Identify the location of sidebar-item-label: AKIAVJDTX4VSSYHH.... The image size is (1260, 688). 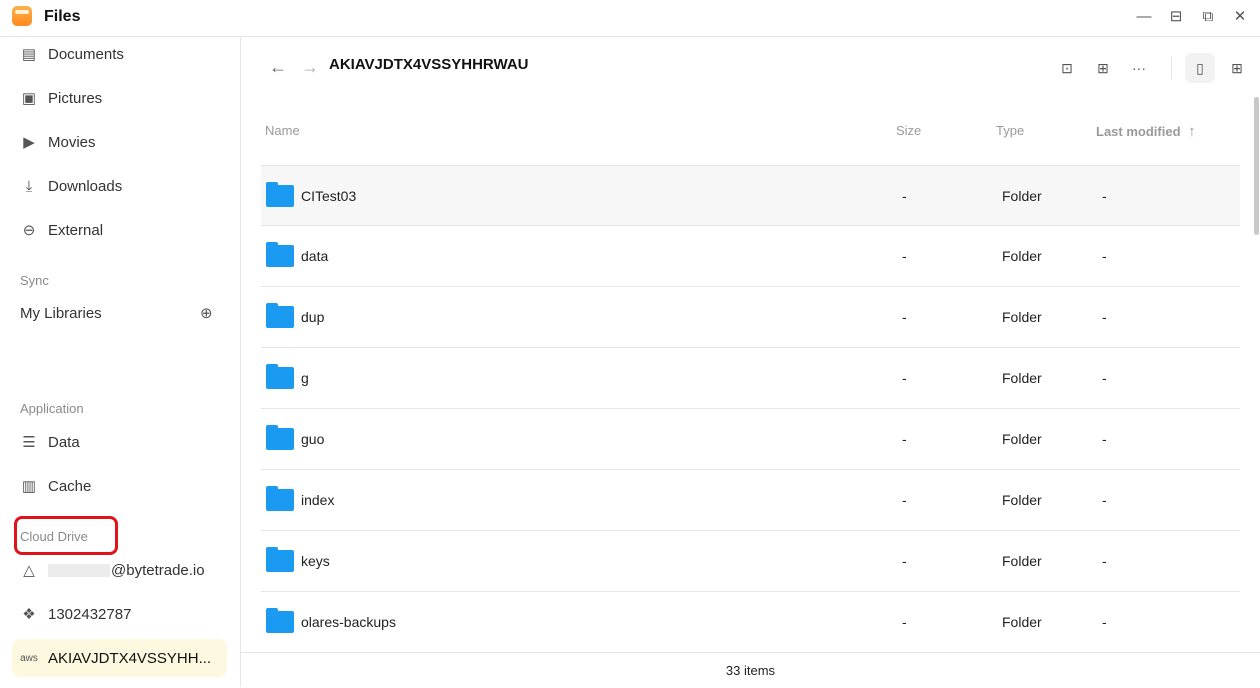
(130, 658).